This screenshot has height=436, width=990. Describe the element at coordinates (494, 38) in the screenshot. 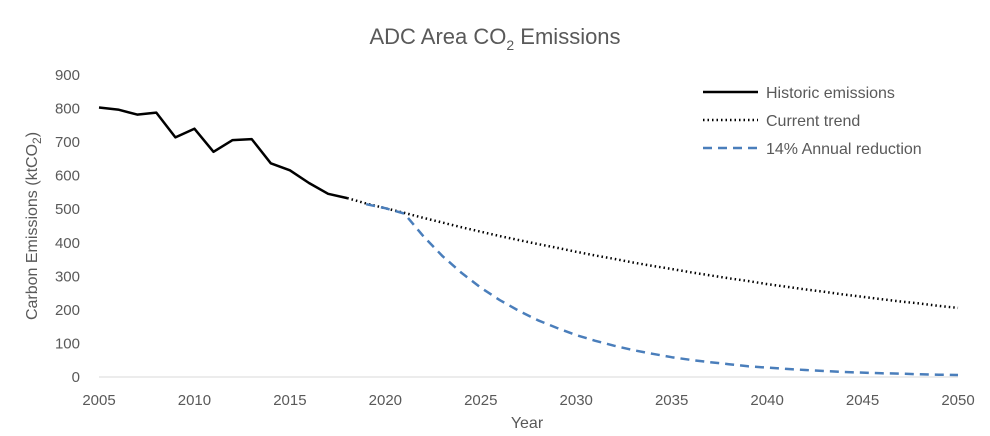

I see `chart-title: ADC Area CO2 Emissions` at that location.